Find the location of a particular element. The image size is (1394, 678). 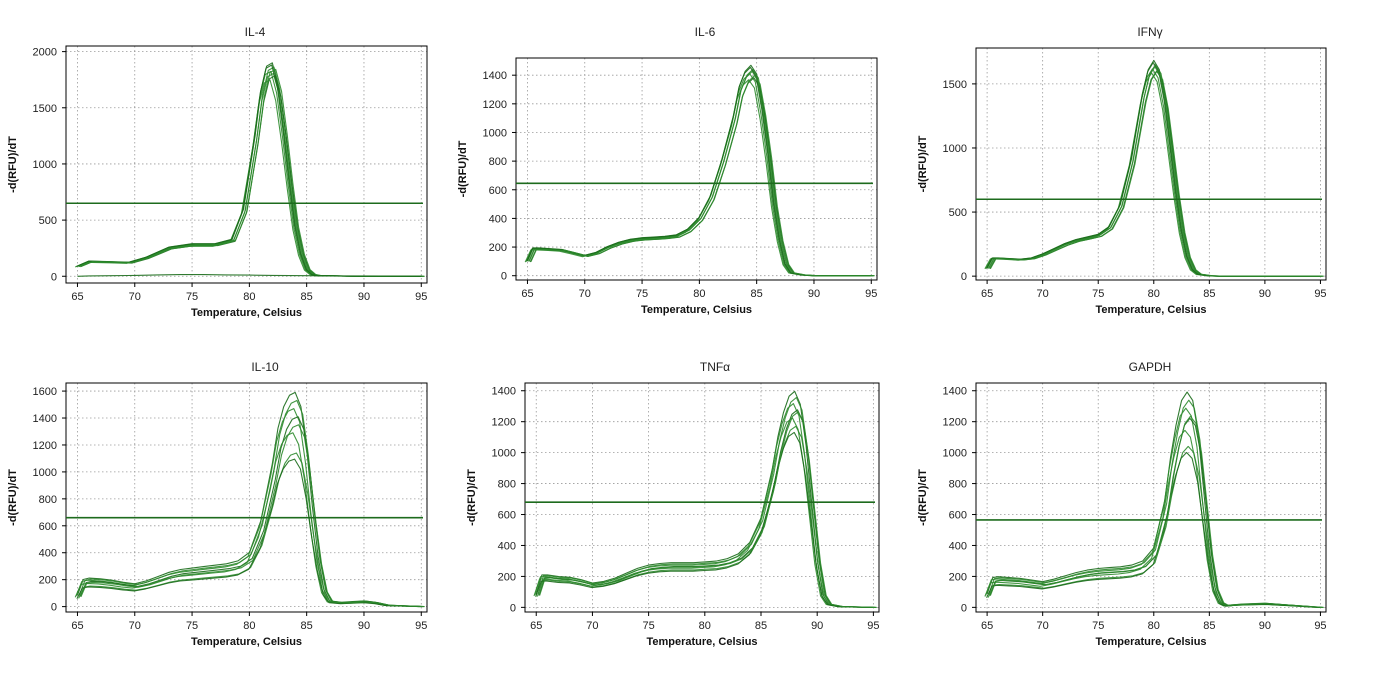

grid is located at coordinates (696, 169).